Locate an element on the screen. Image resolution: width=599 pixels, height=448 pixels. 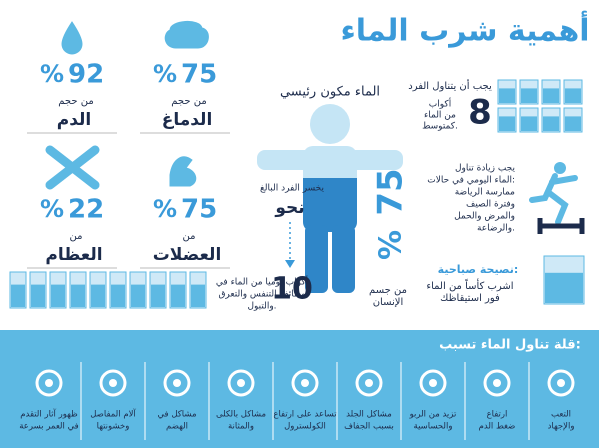
body-number: 75 is located at coordinates (391, 191).